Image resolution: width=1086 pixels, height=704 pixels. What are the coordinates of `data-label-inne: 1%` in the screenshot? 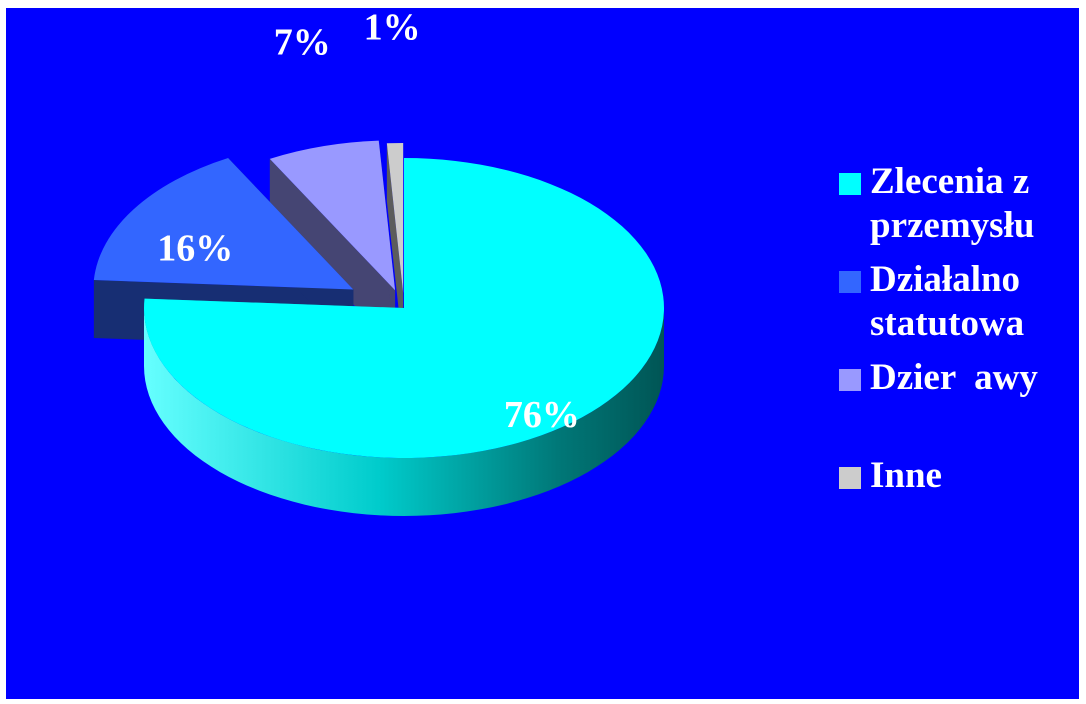 It's located at (392, 28).